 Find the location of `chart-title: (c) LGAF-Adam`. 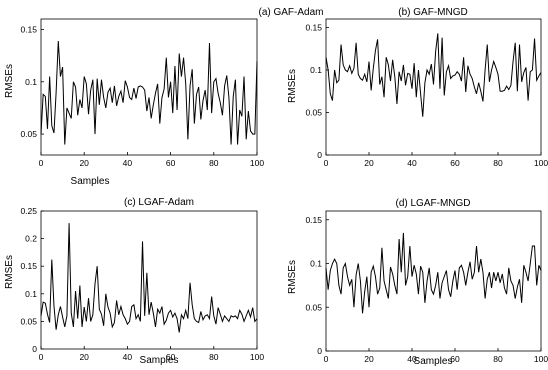

chart-title: (c) LGAF-Adam is located at coordinates (159, 202).